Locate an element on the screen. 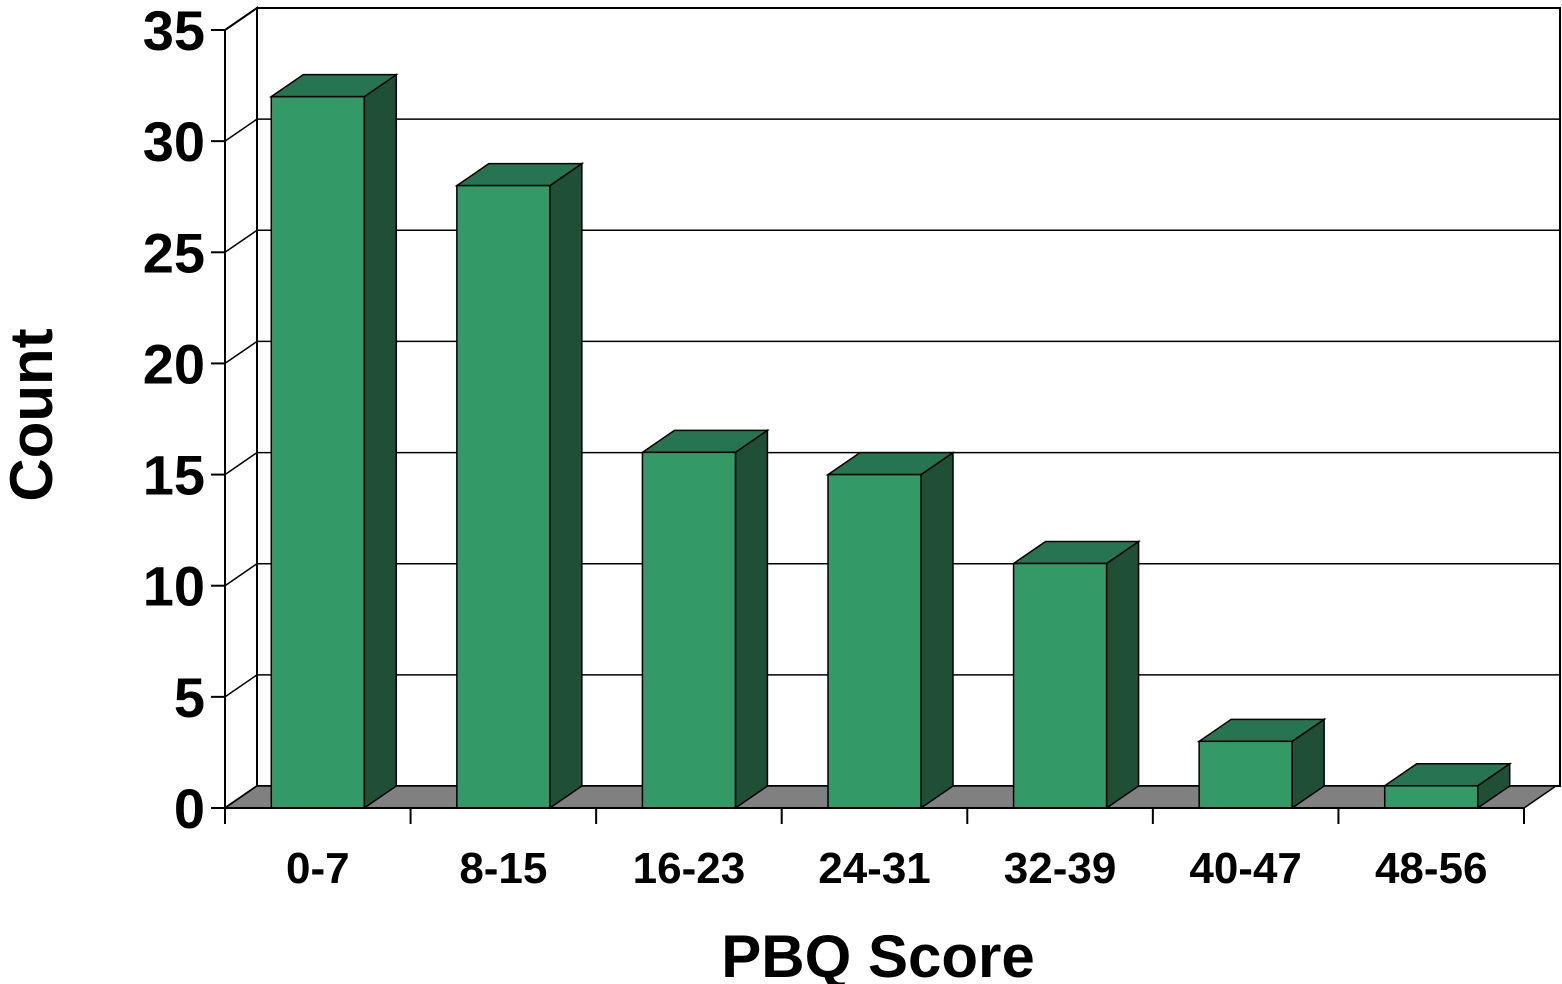  y-tick-label: 15 is located at coordinates (174, 475).